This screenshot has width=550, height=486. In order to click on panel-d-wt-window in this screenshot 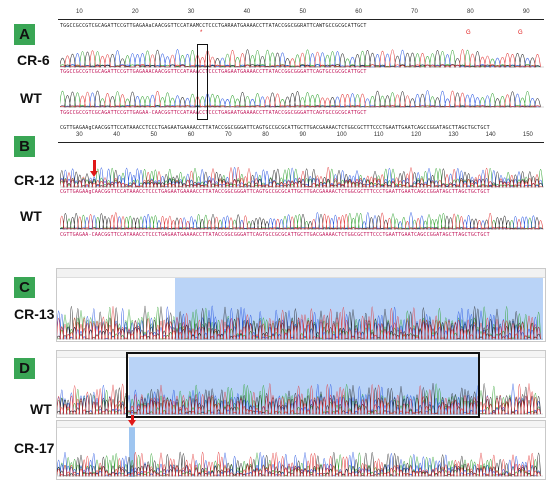, I will do `click(301, 384)`.